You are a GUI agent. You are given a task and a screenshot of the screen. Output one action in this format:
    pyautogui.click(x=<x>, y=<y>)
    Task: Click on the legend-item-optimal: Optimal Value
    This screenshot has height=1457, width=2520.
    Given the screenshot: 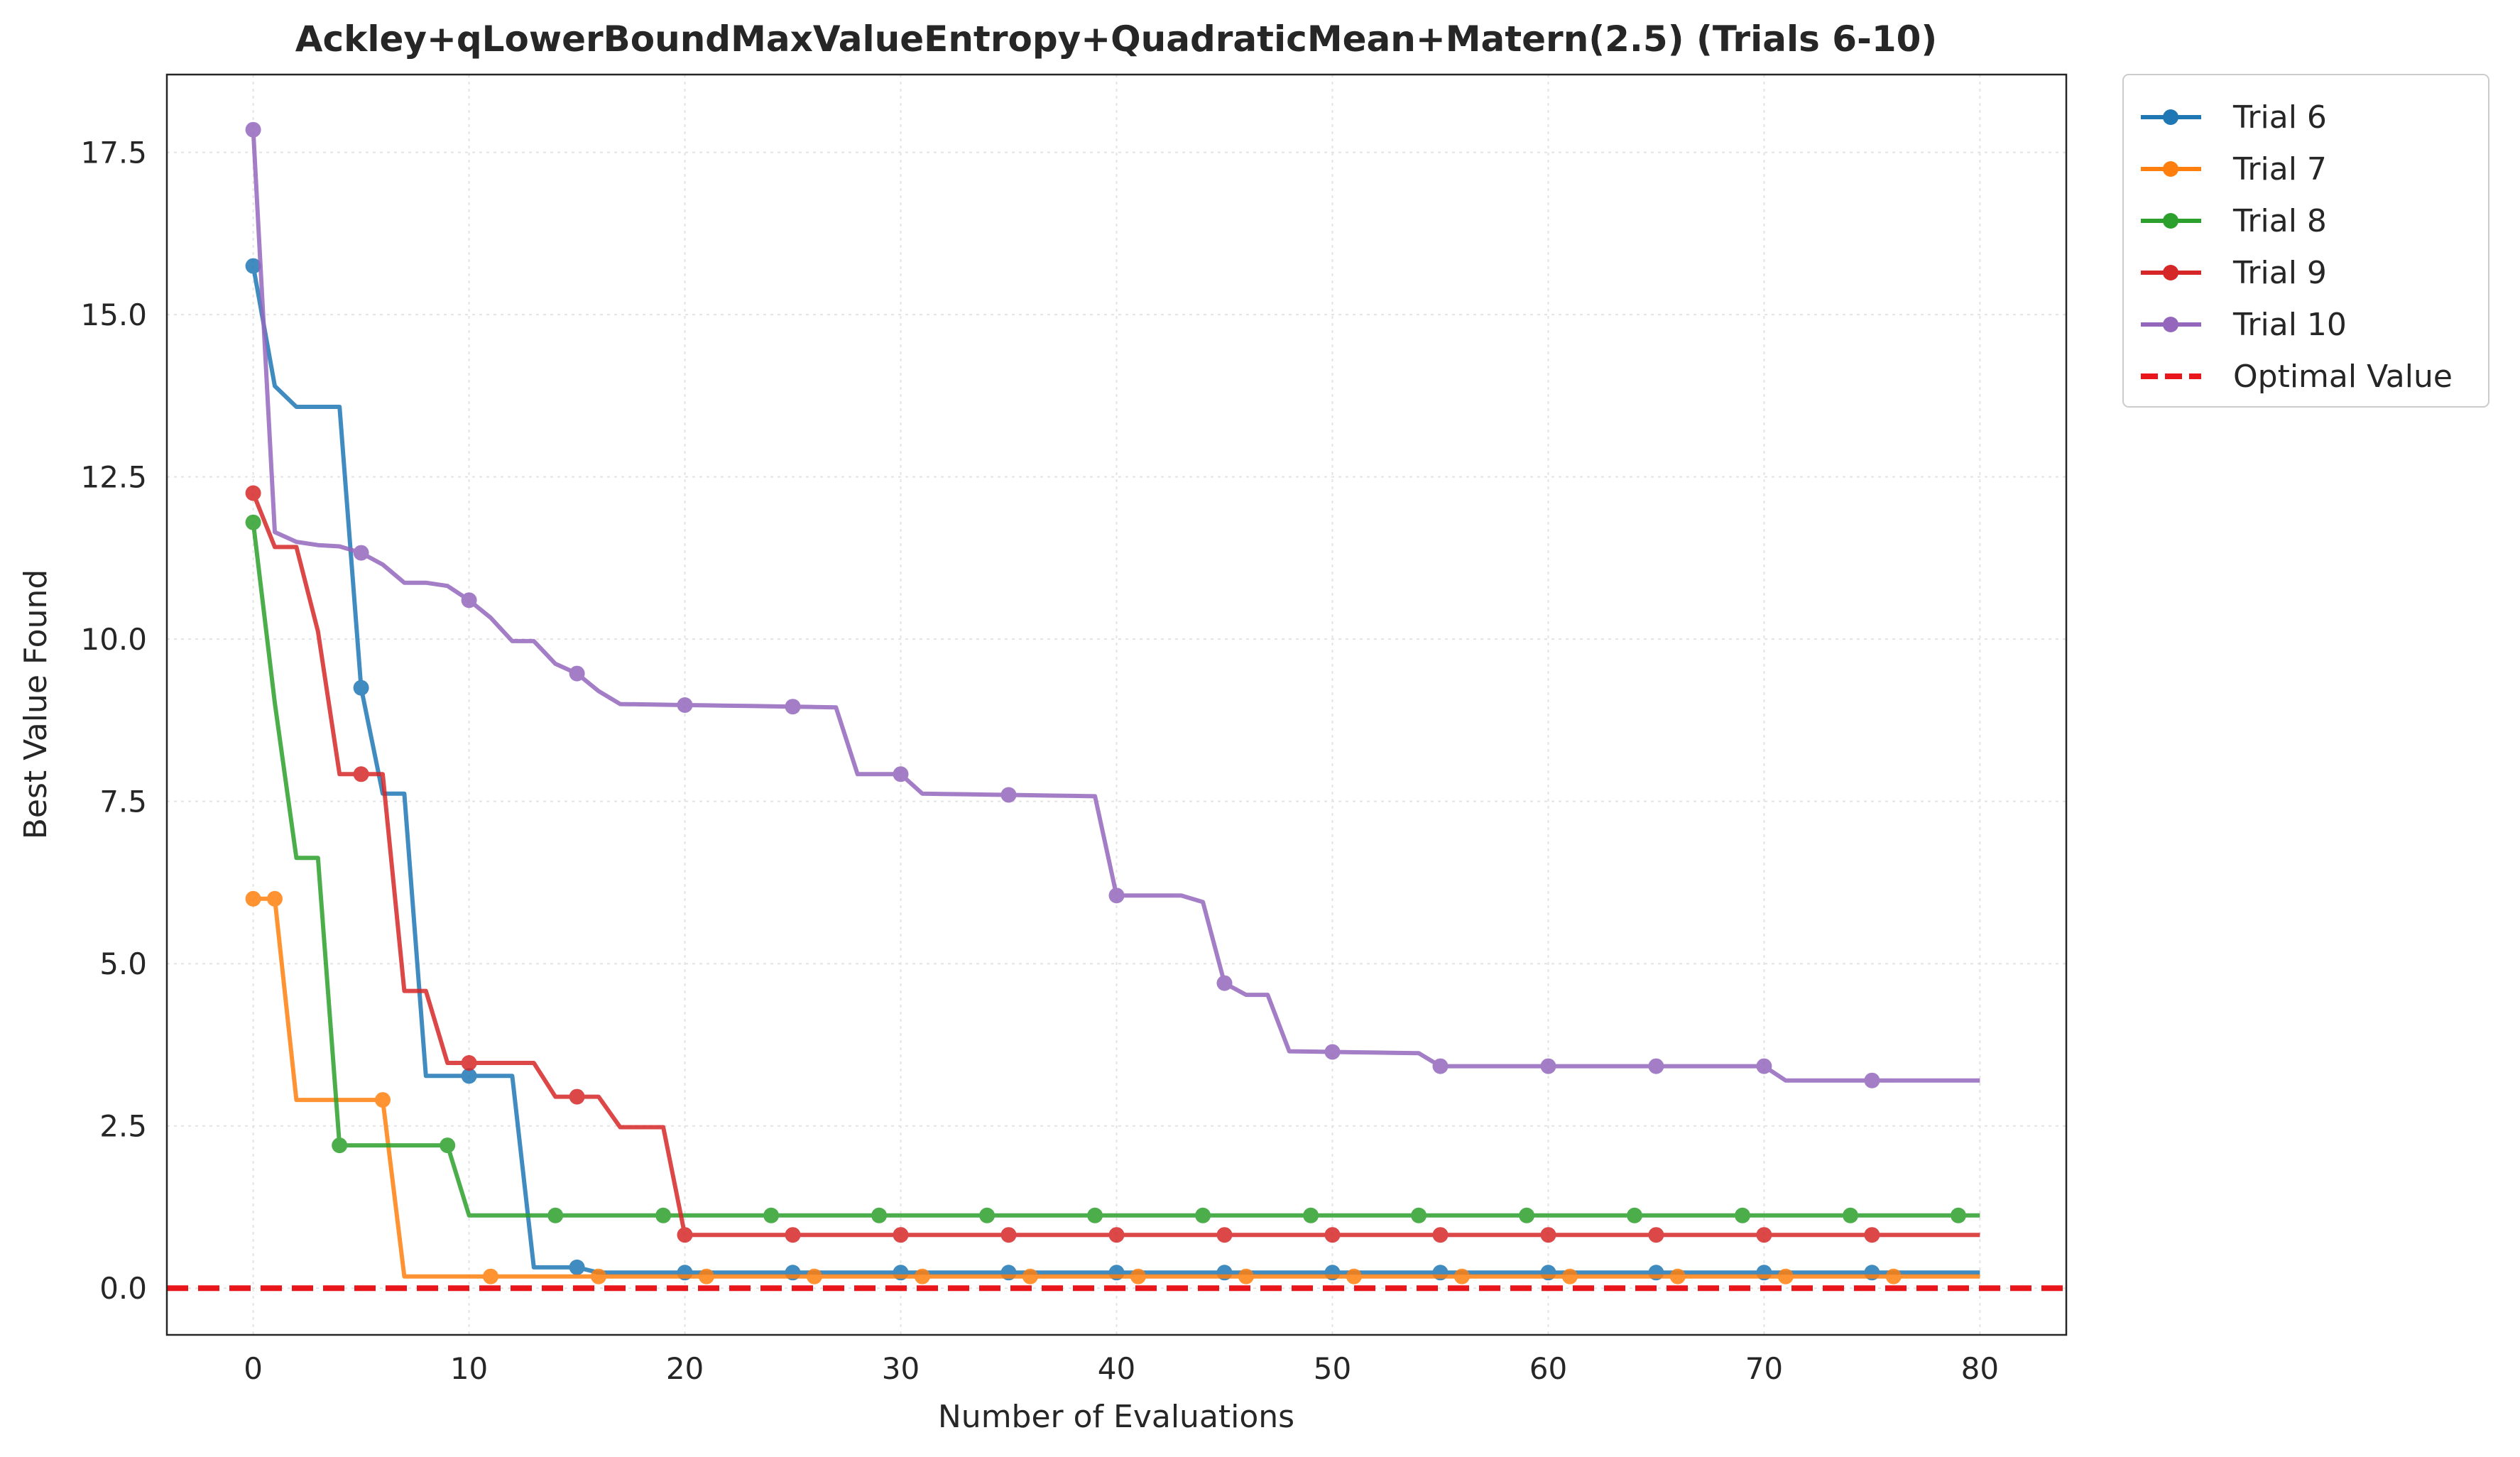 What is the action you would take?
    pyautogui.click(x=2297, y=377)
    